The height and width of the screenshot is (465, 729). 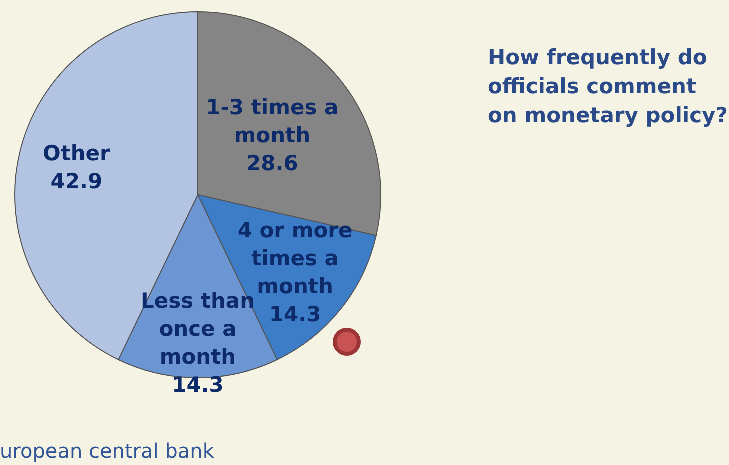 I want to click on data-label: 28.6, so click(x=272, y=164).